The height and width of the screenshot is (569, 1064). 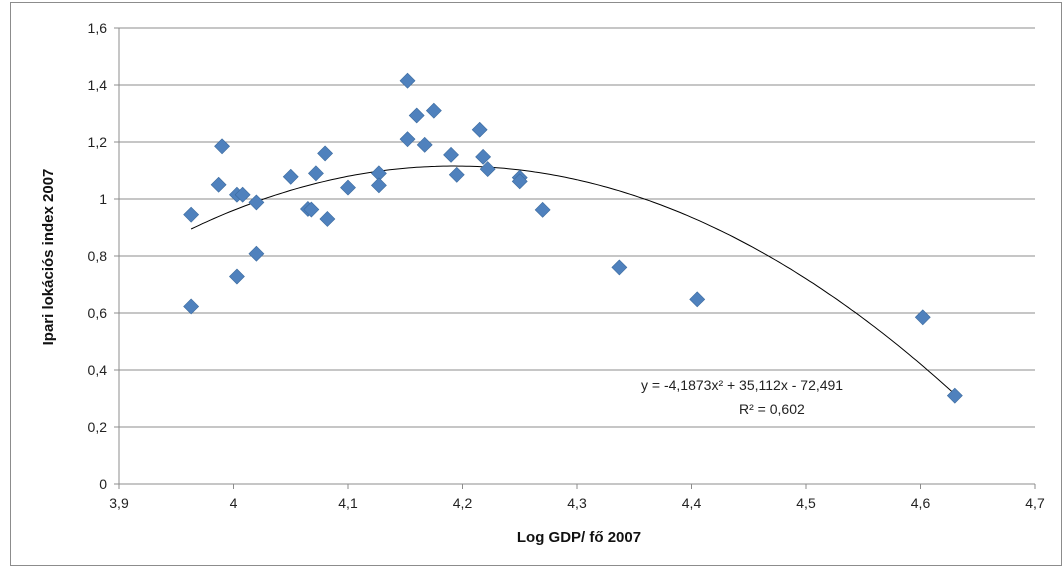 I want to click on y-tick-label: 0,4, so click(x=98, y=370).